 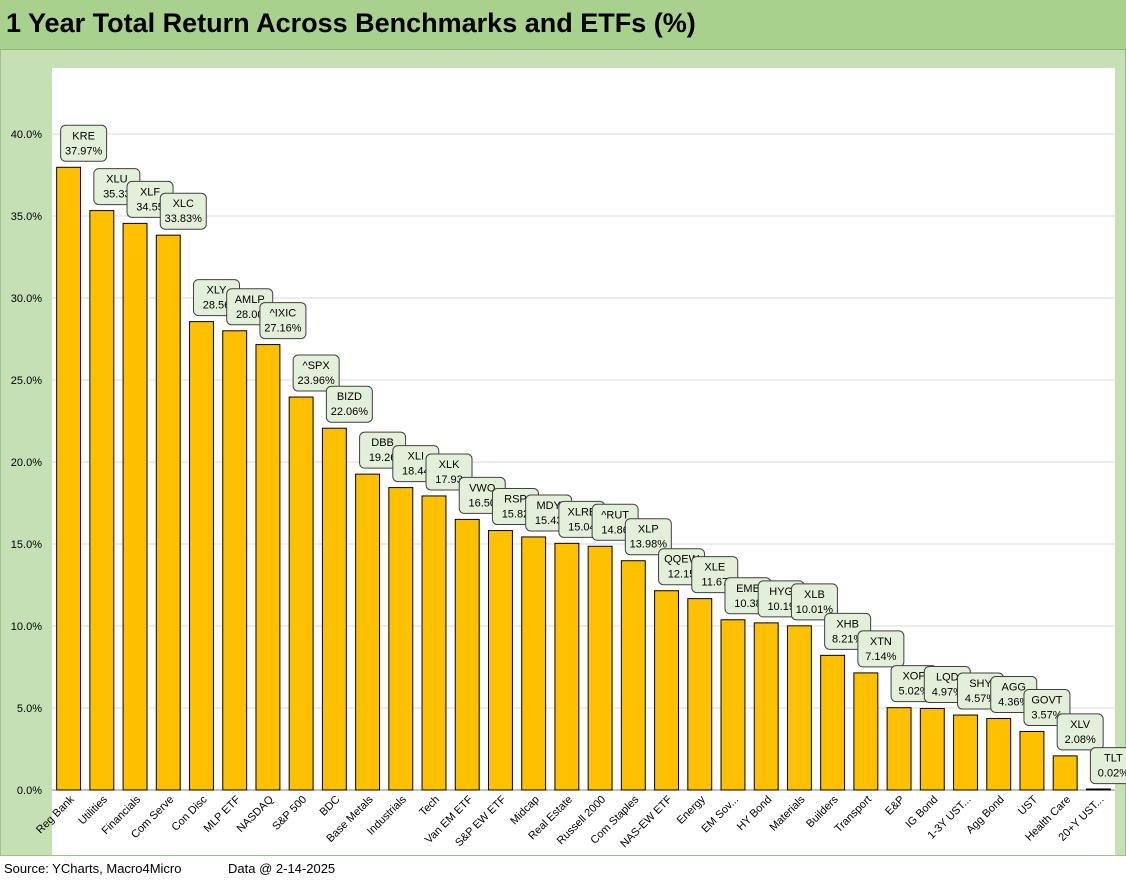 What do you see at coordinates (83, 136) in the screenshot?
I see `data-label-ticker: KRE` at bounding box center [83, 136].